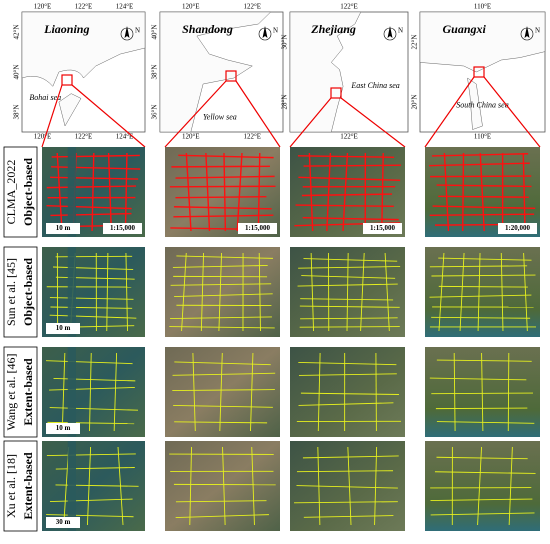 Image resolution: width=550 pixels, height=544 pixels. I want to click on sea-name: South China sea, so click(482, 104).